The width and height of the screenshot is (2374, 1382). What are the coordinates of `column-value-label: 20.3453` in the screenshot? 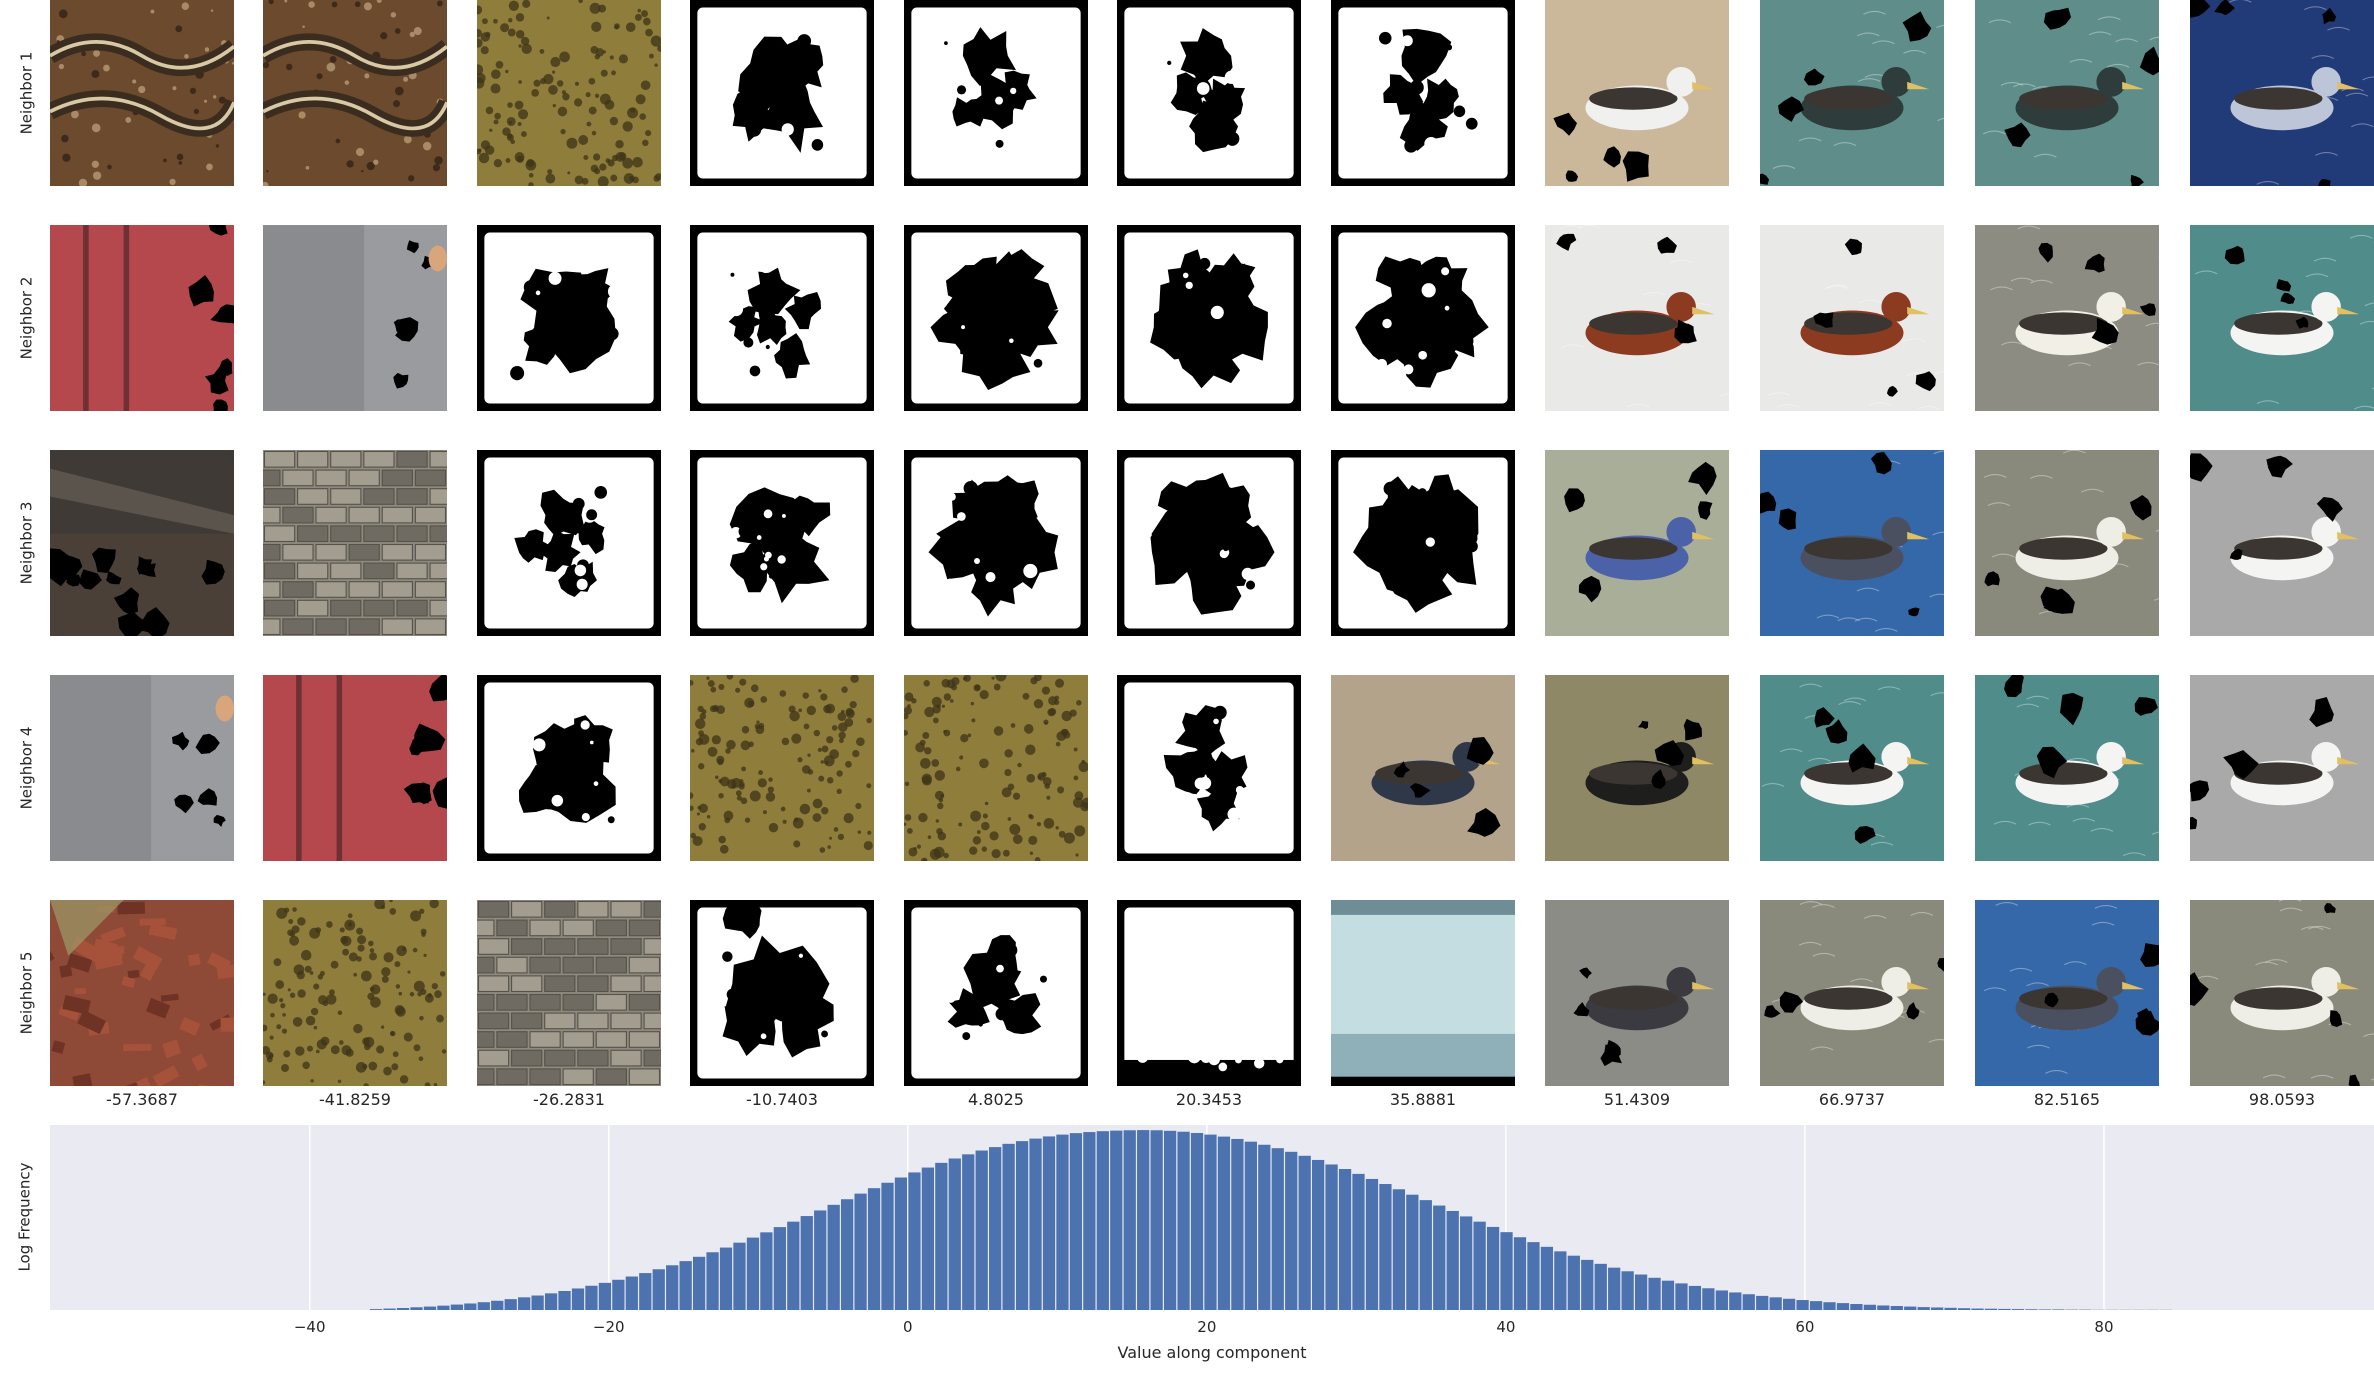 It's located at (1209, 1099).